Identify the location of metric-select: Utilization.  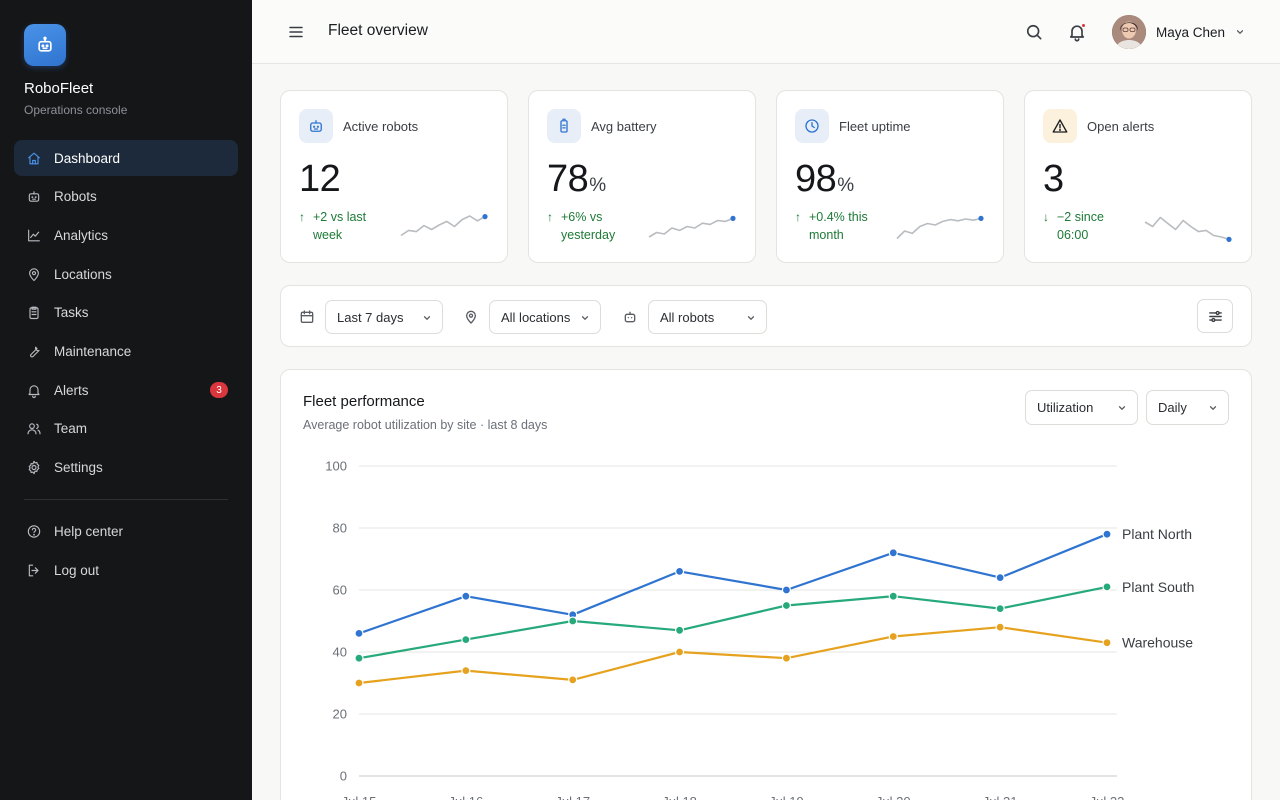
(1081, 407).